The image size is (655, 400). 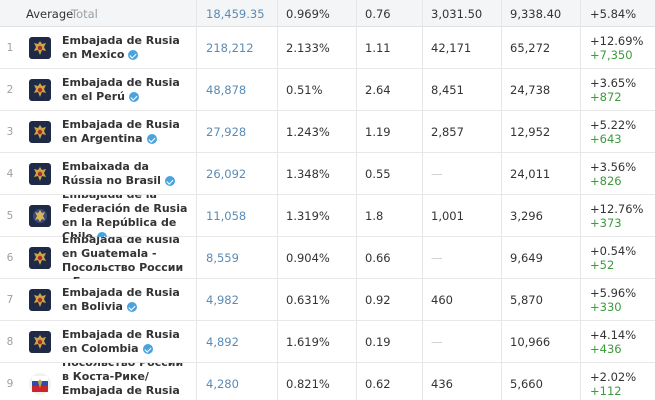 What do you see at coordinates (226, 174) in the screenshot?
I see `subscribers-link: 26,092` at bounding box center [226, 174].